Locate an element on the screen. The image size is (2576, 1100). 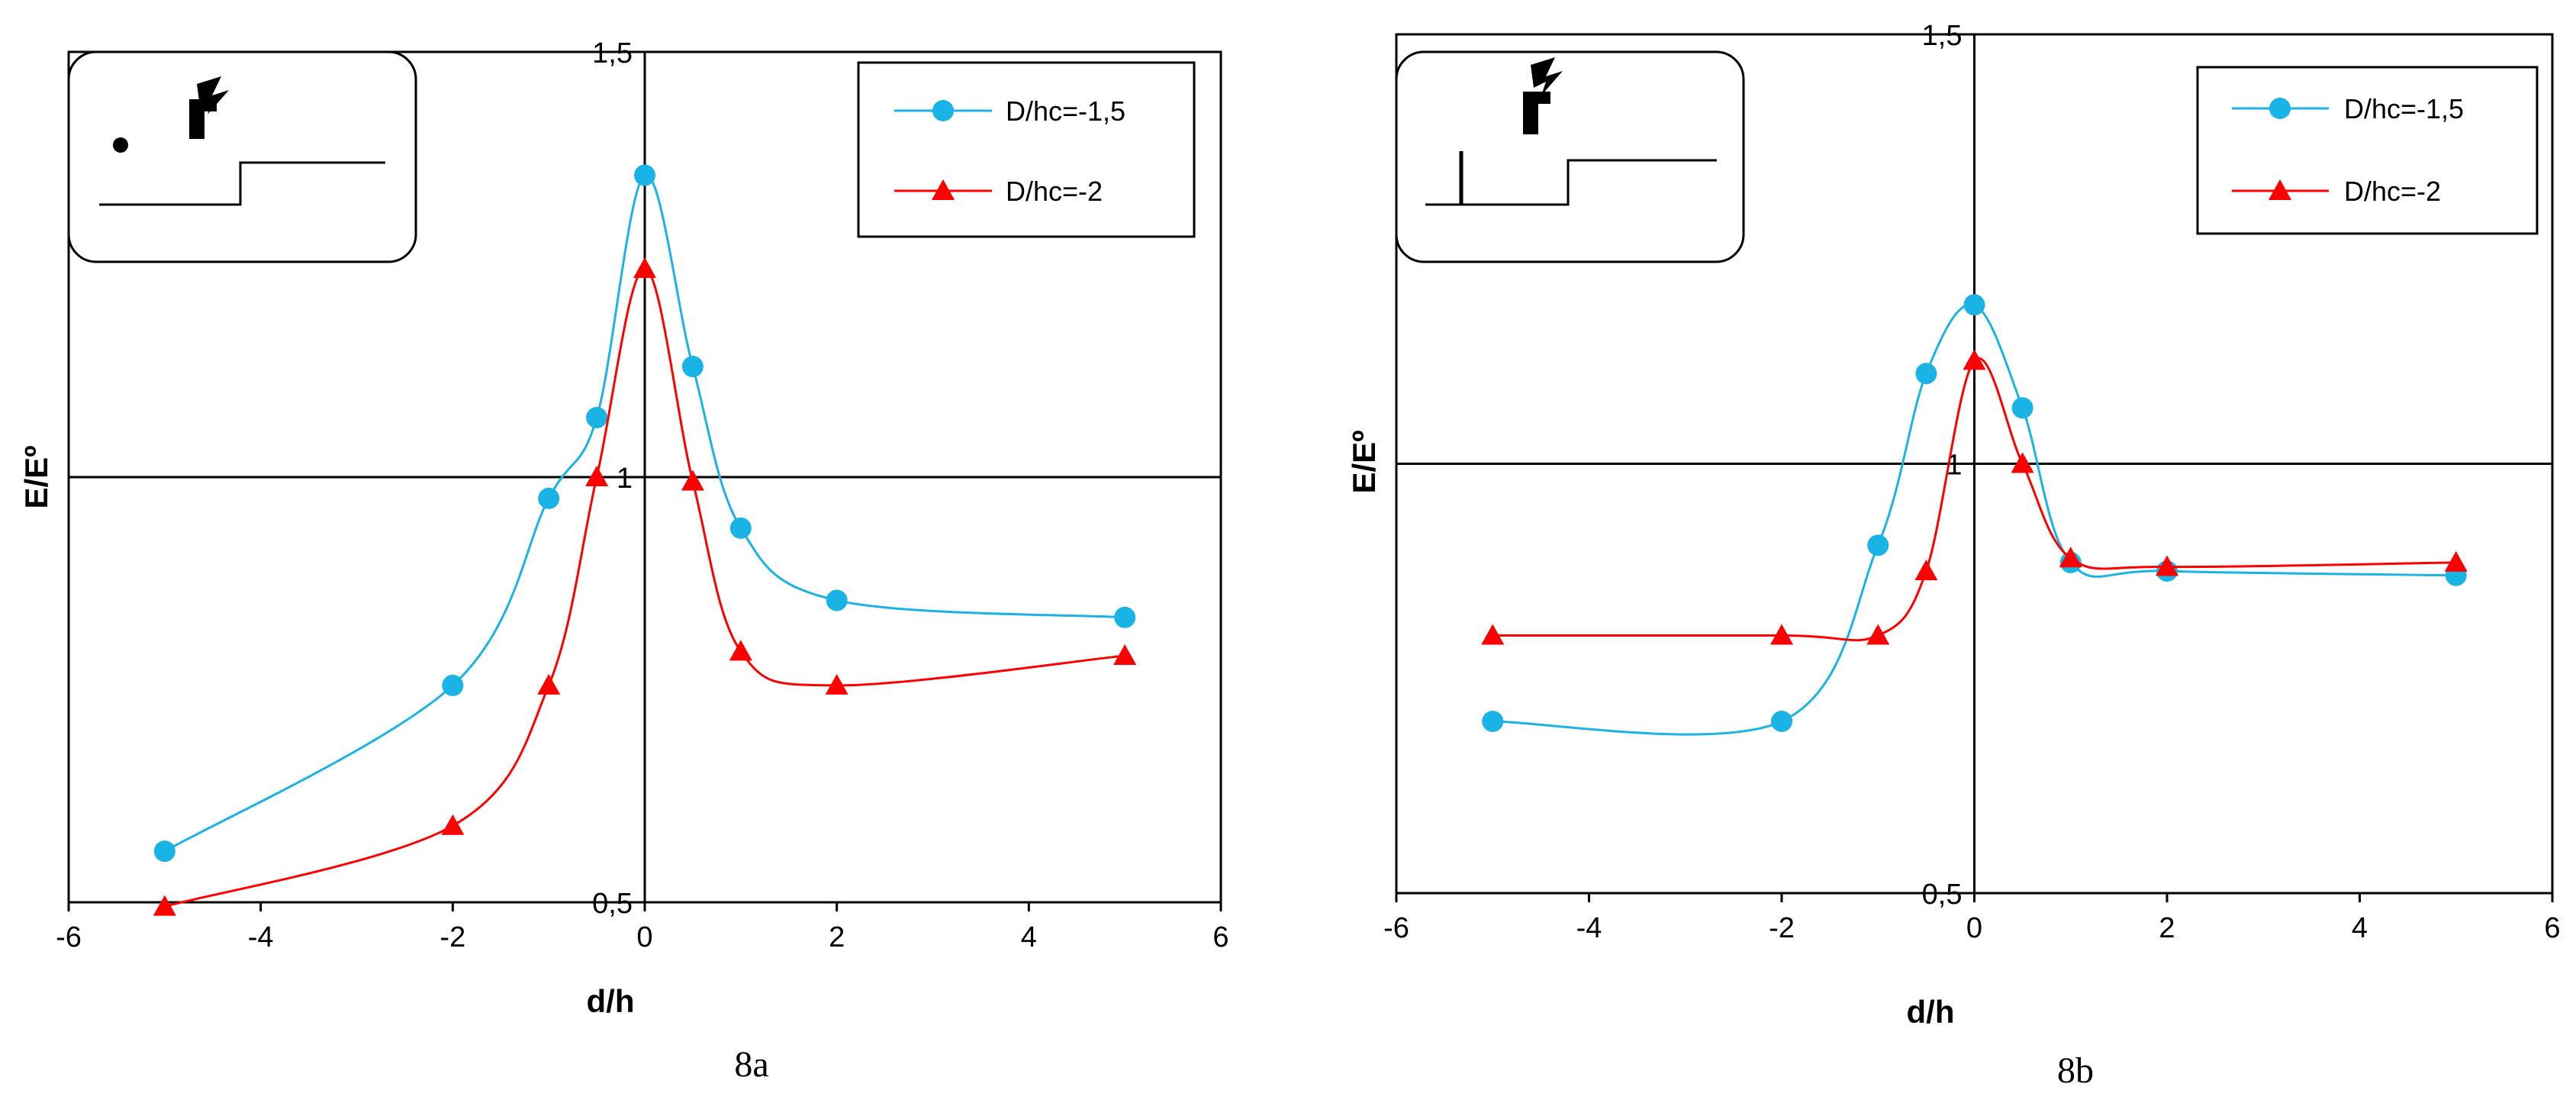
floating-body-icon is located at coordinates (120, 145).